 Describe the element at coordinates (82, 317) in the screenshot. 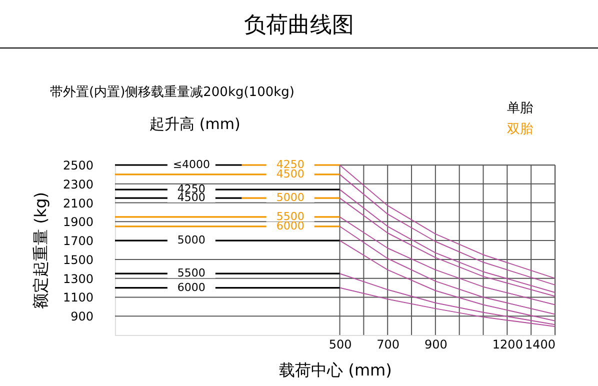

I see `y-tick-label: 900` at that location.